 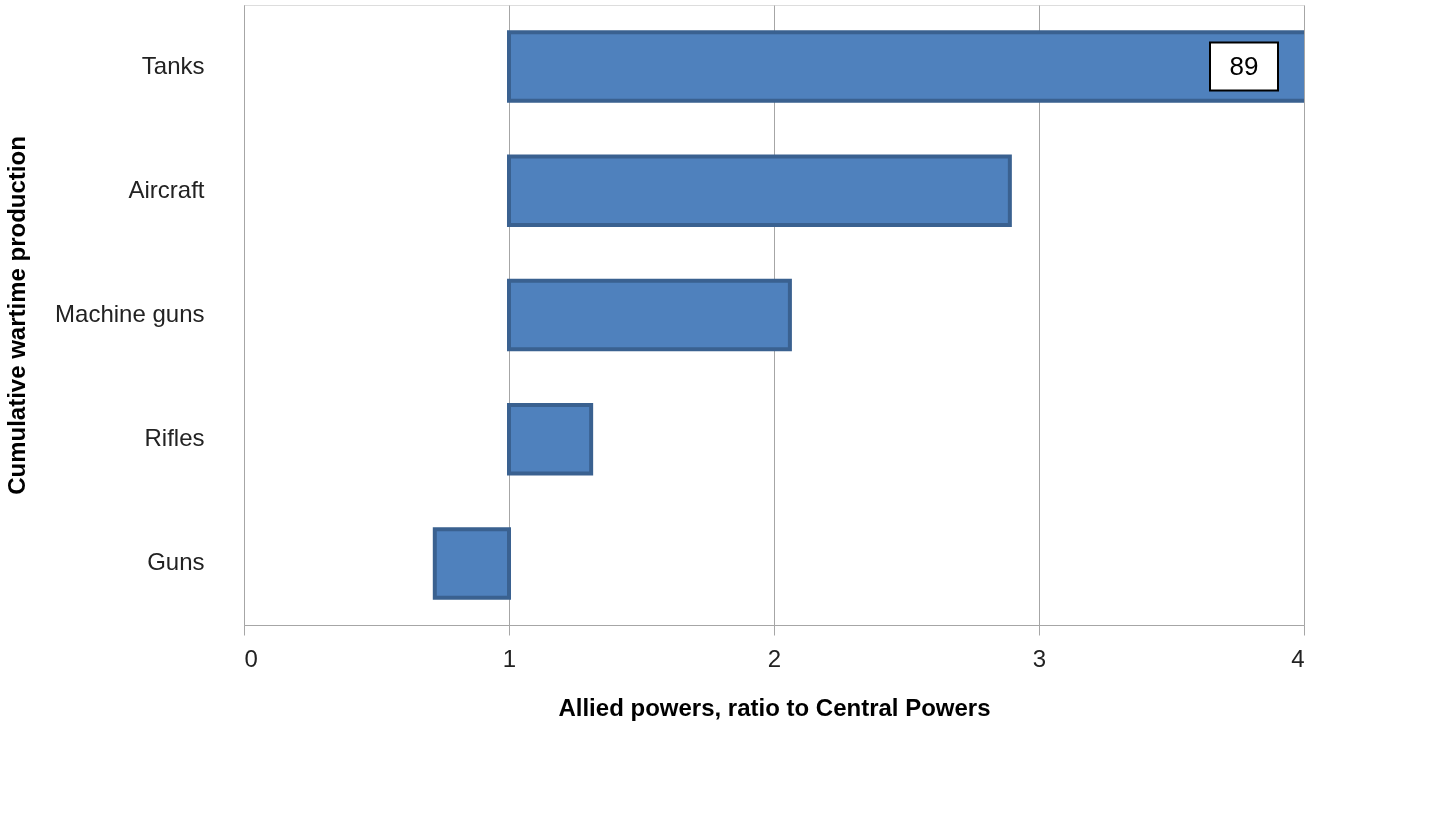 I want to click on y-tick-label: Tanks, so click(x=173, y=65).